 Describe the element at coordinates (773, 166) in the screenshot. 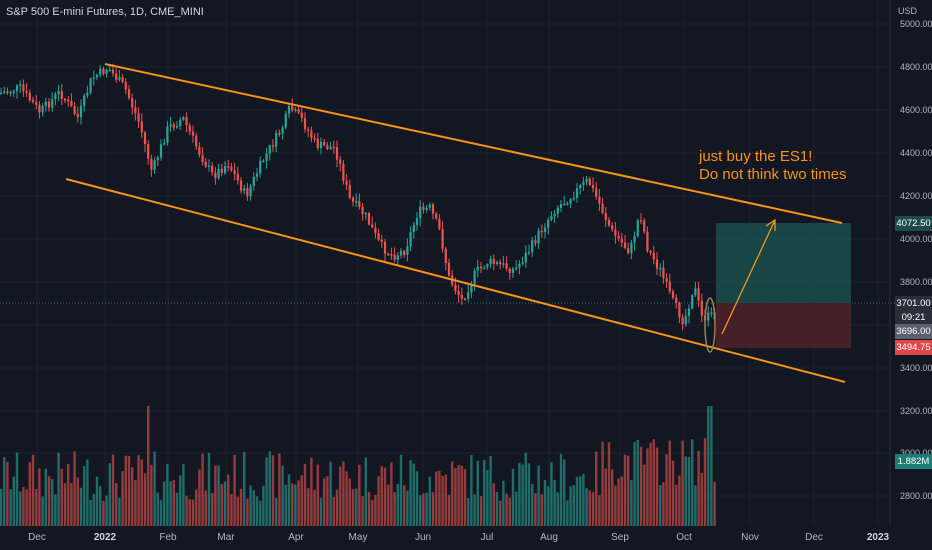

I see `chart-annotation: just buy the ES1! Do not think two times` at that location.